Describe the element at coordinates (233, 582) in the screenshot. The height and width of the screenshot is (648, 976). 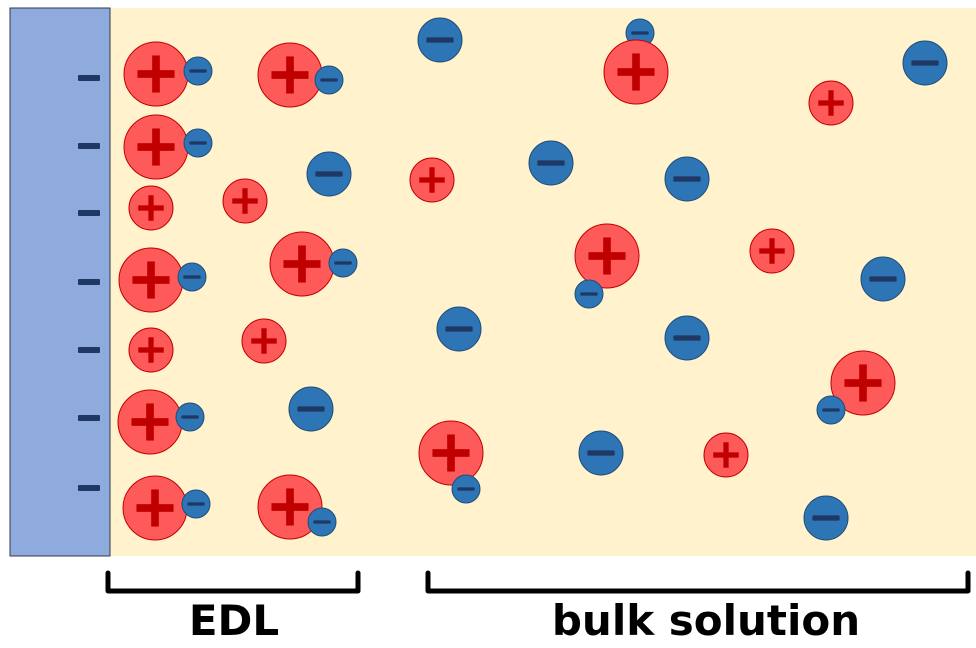
I see `edl-bracket` at that location.